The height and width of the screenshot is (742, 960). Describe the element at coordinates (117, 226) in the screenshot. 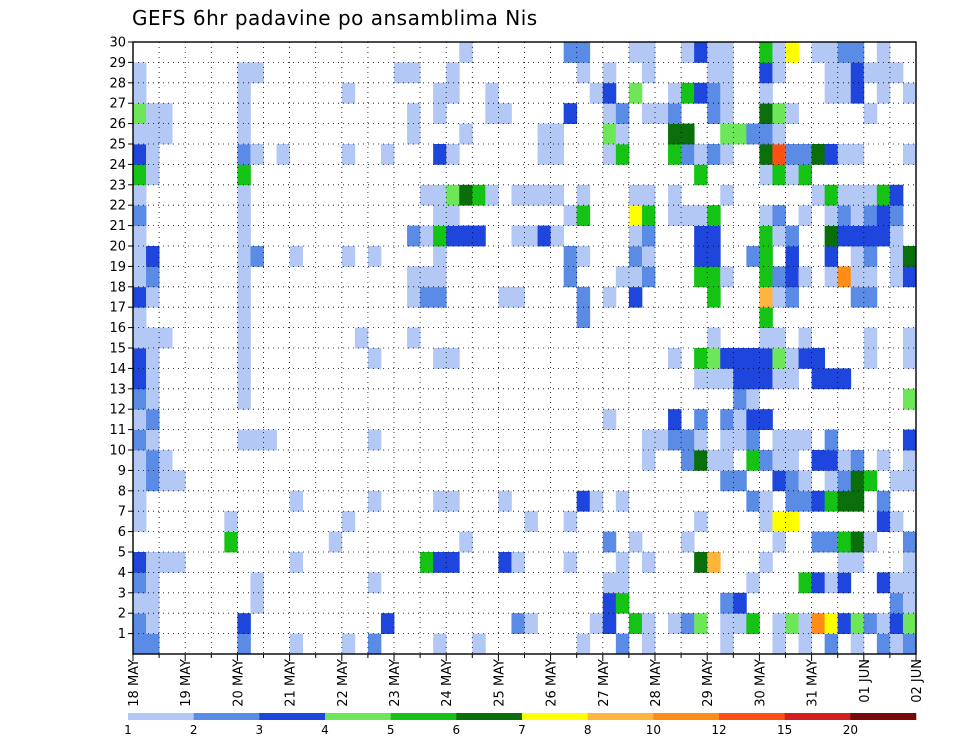

I see `y-tick-label: 21` at that location.